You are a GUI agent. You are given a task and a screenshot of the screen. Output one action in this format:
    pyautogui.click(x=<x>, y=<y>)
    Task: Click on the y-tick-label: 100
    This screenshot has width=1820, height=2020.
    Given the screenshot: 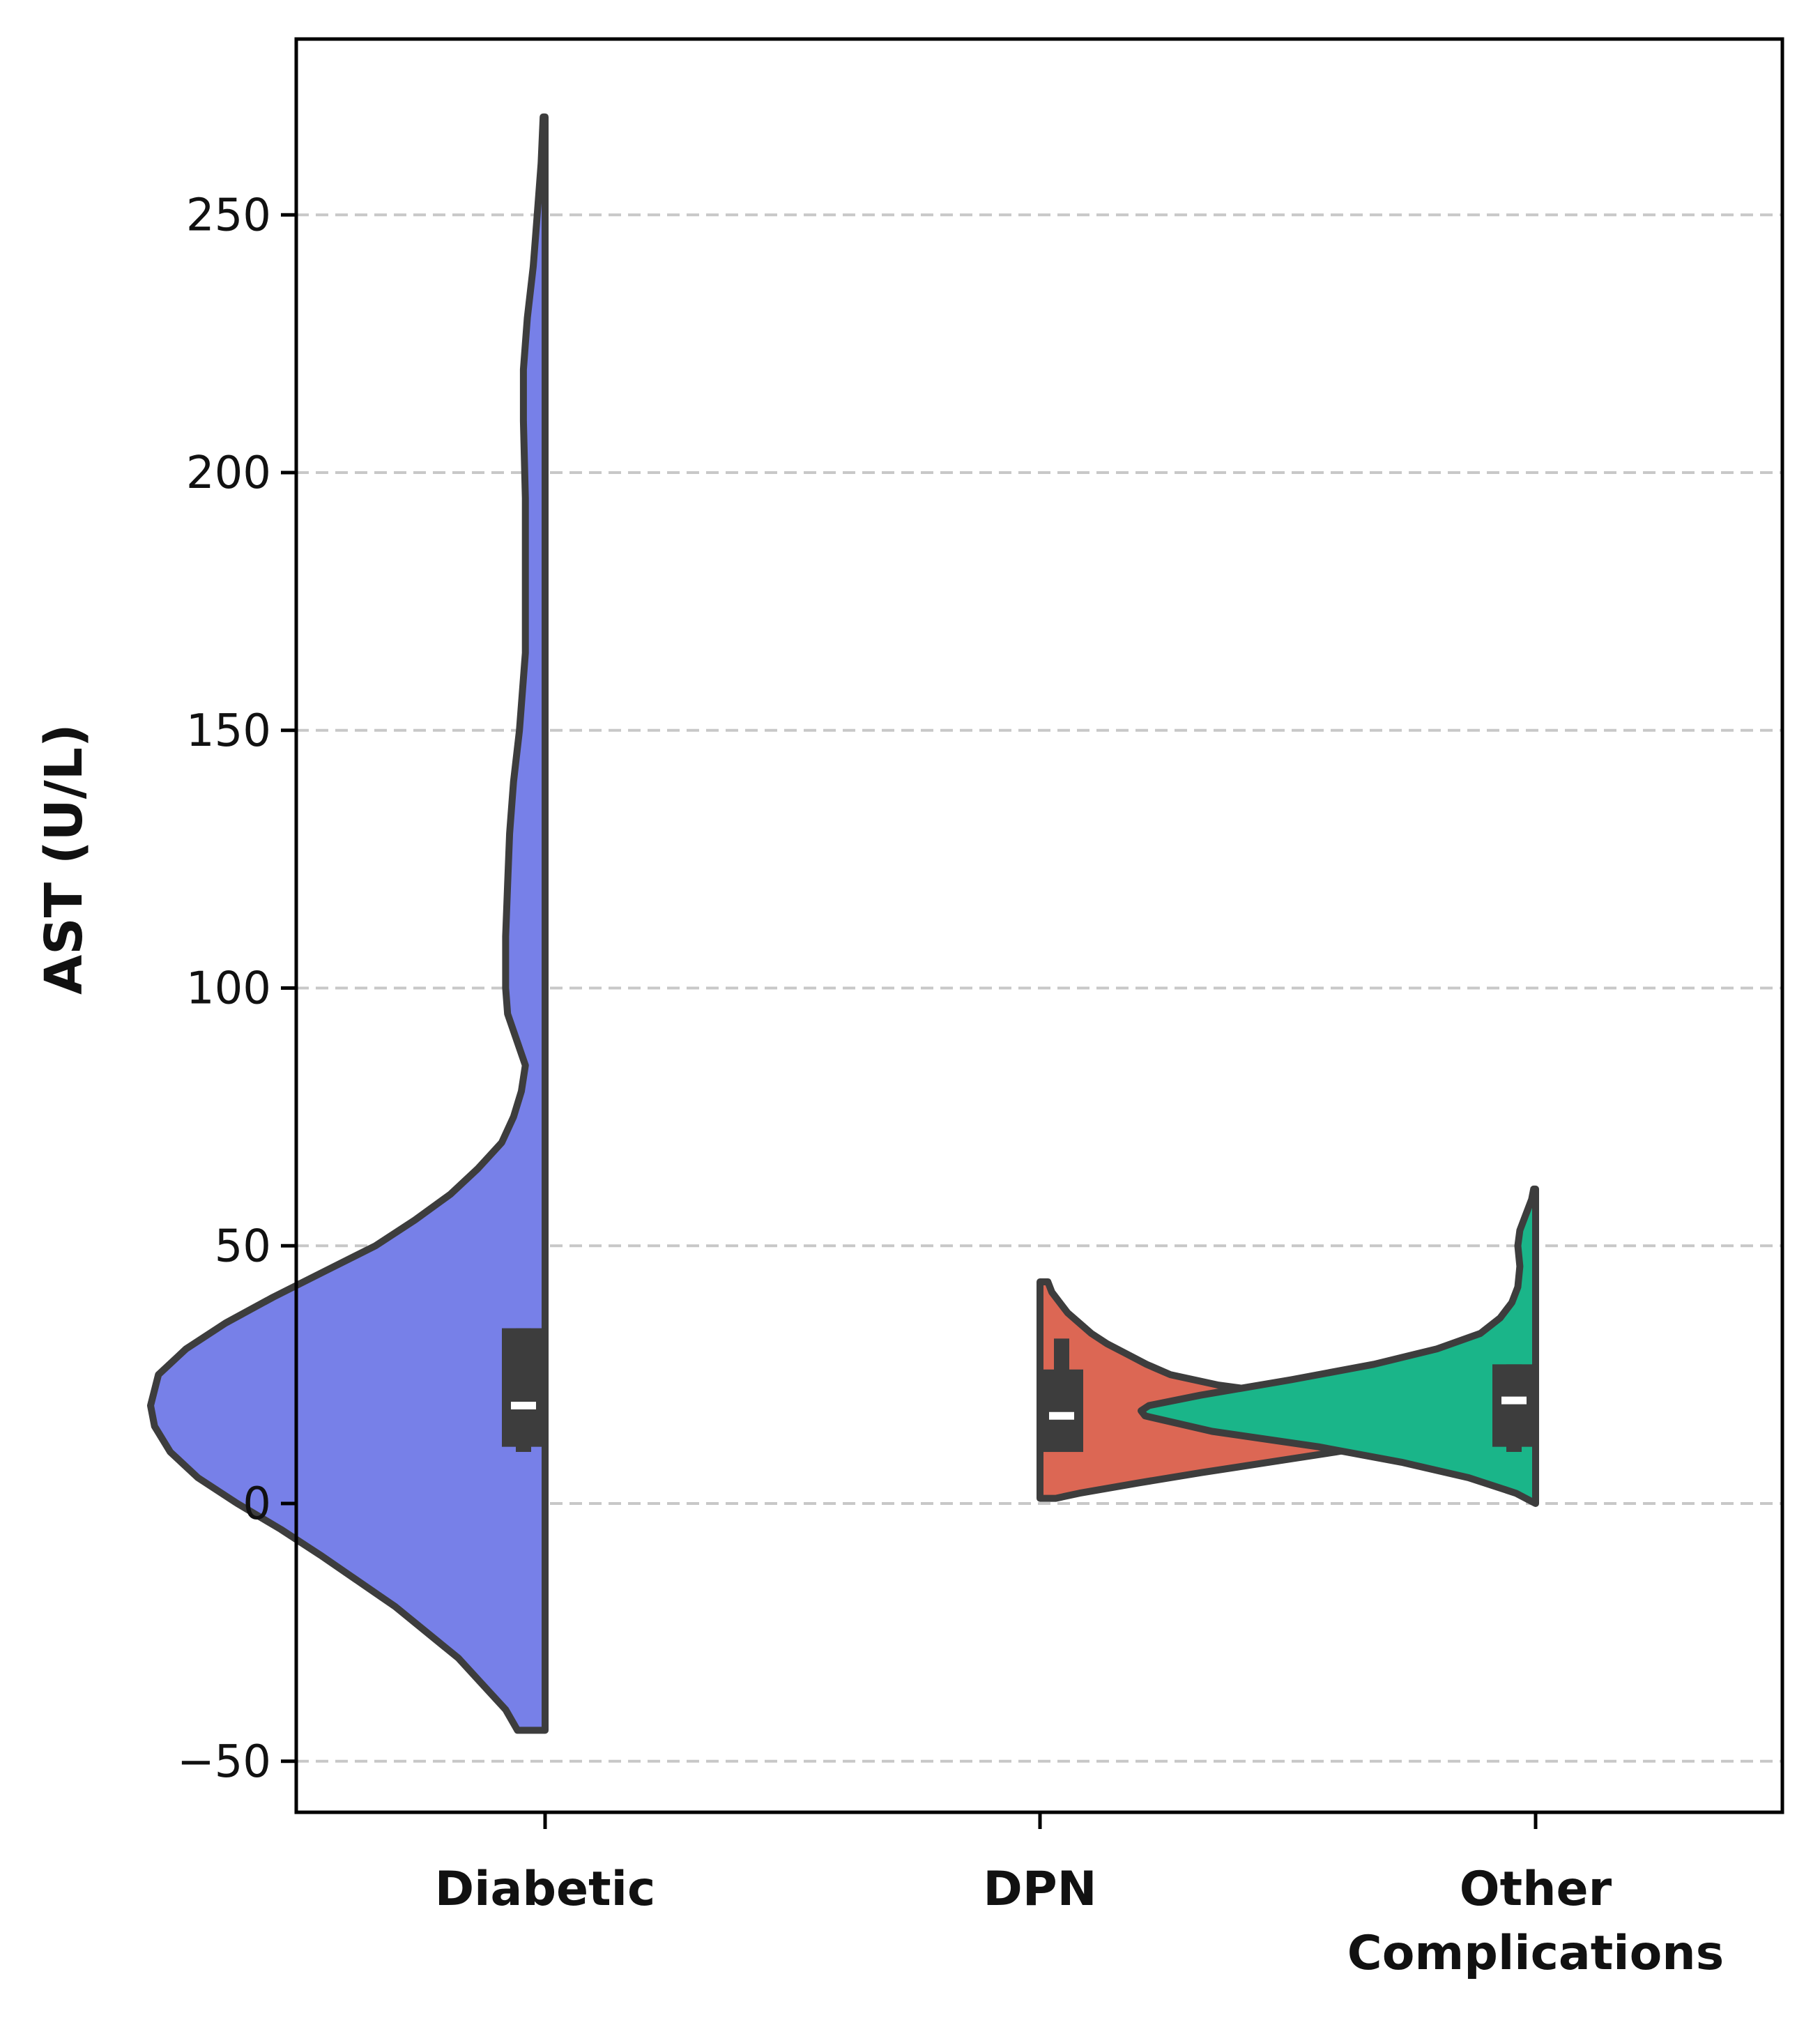 What is the action you would take?
    pyautogui.click(x=228, y=989)
    